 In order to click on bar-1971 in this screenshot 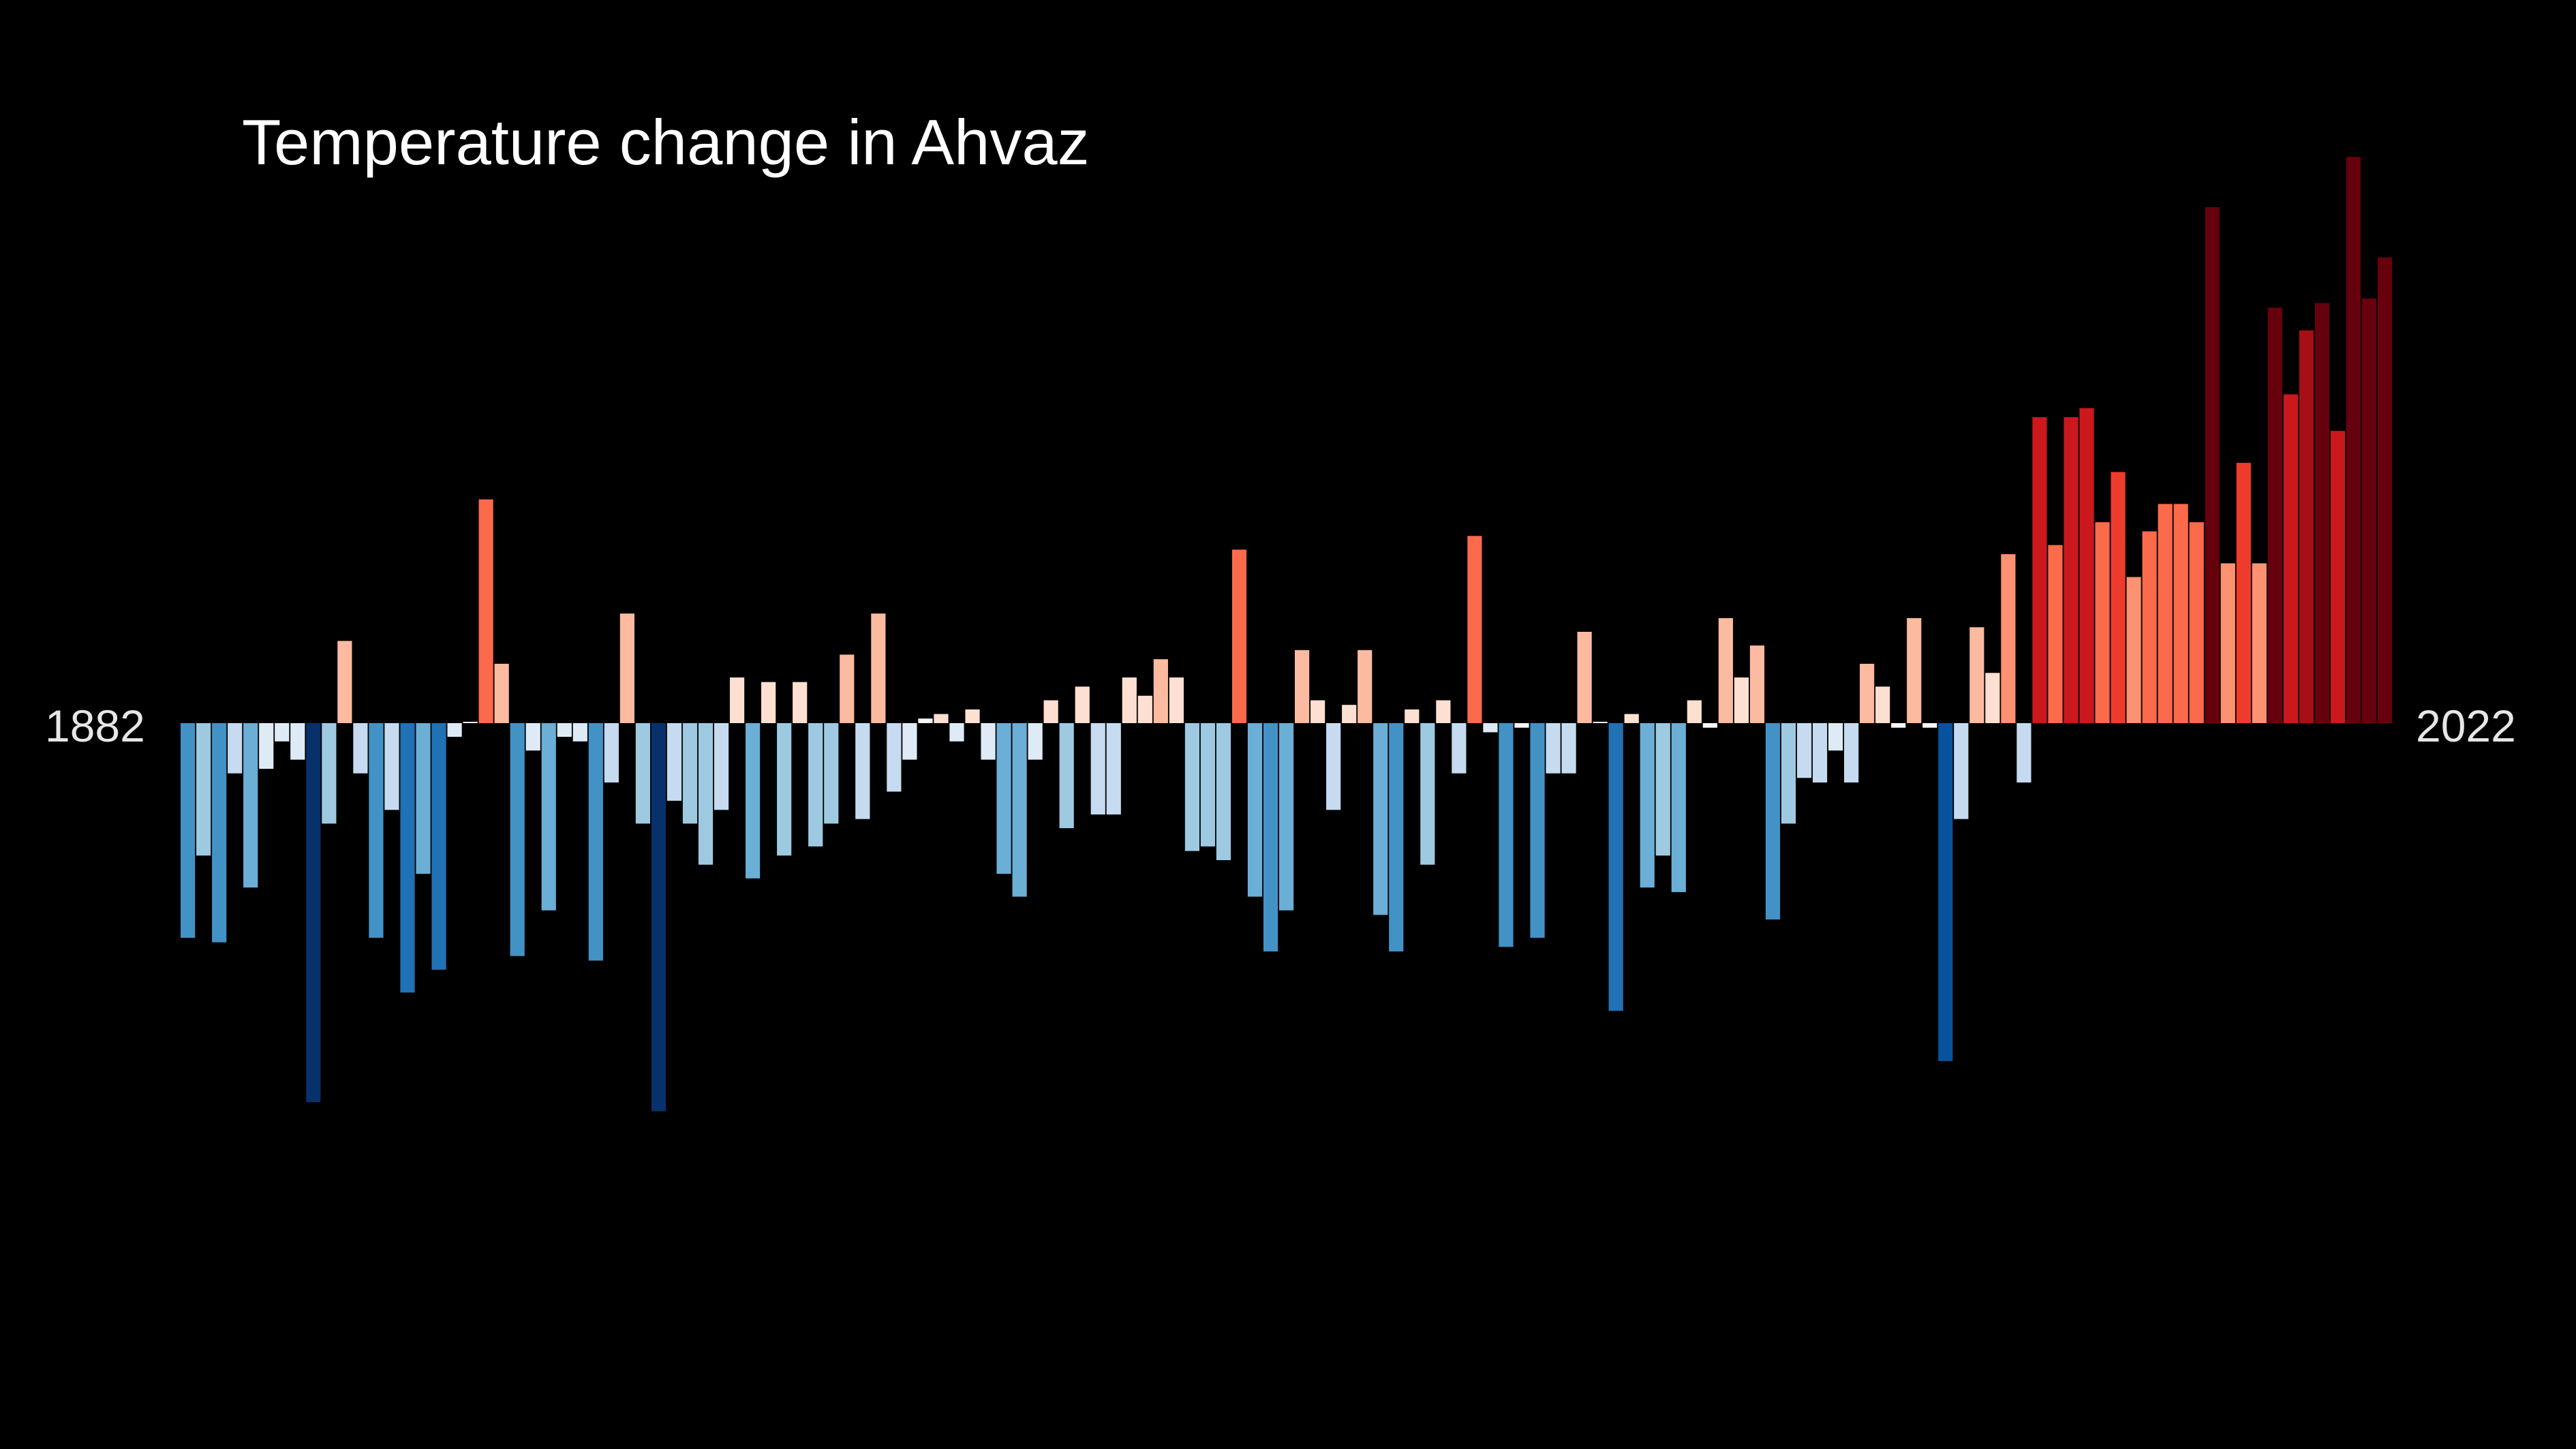, I will do `click(1584, 677)`.